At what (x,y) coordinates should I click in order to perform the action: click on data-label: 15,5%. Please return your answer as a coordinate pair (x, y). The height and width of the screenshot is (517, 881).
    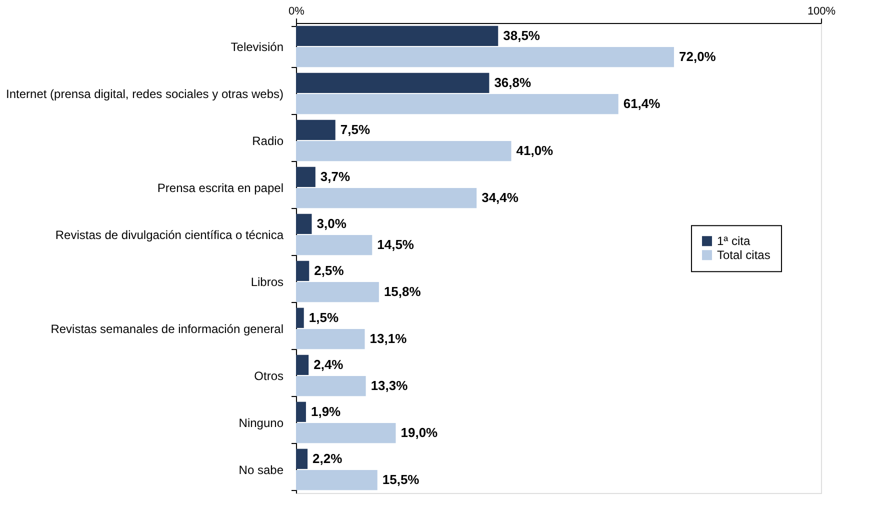
    Looking at the image, I should click on (401, 480).